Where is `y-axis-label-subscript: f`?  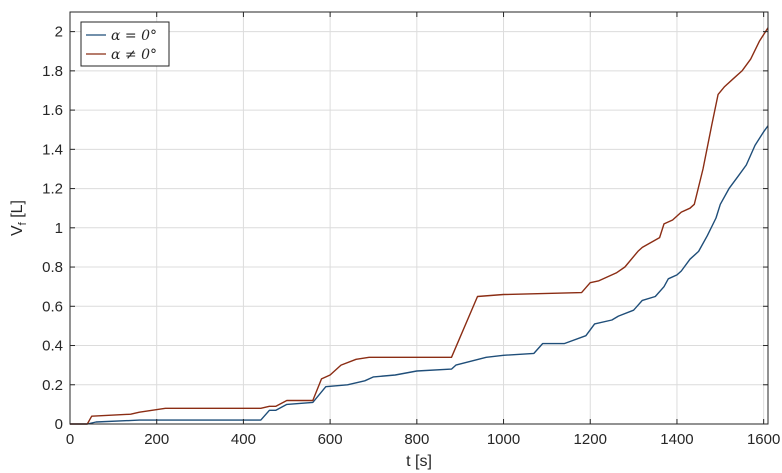 y-axis-label-subscript: f is located at coordinates (23, 223).